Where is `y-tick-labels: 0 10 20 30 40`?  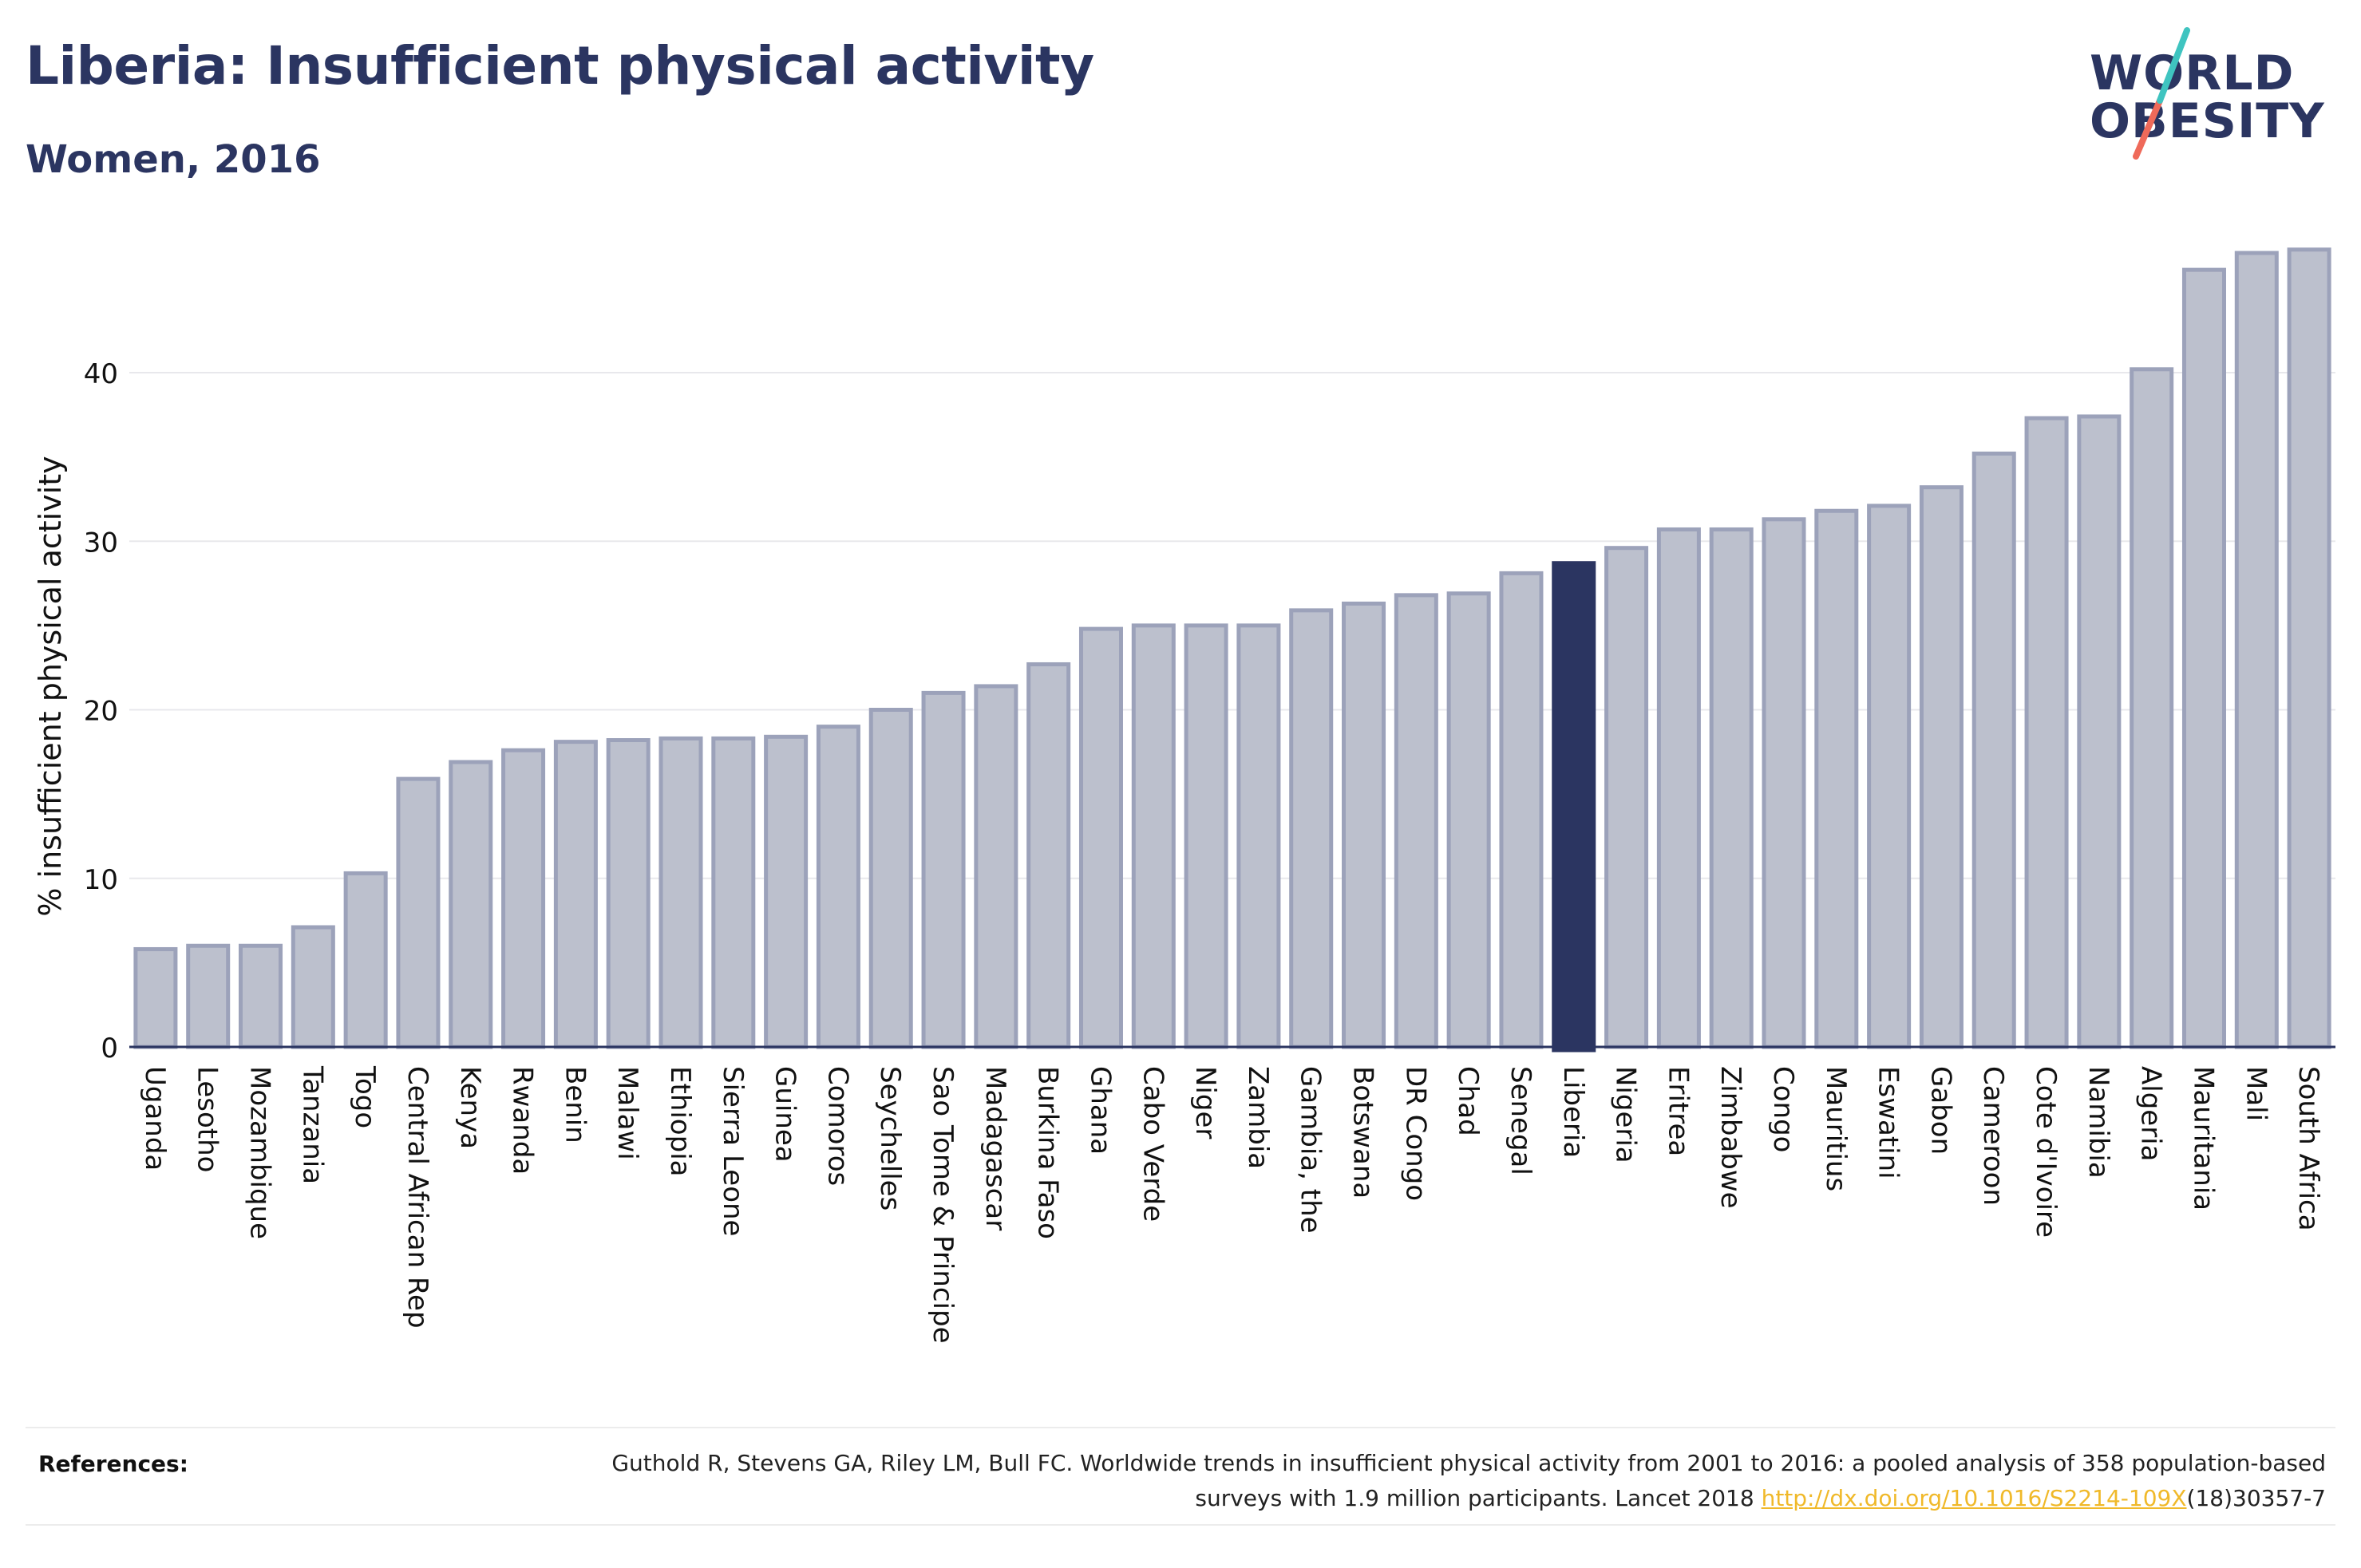
y-tick-labels: 0 10 20 30 40 is located at coordinates (101, 711).